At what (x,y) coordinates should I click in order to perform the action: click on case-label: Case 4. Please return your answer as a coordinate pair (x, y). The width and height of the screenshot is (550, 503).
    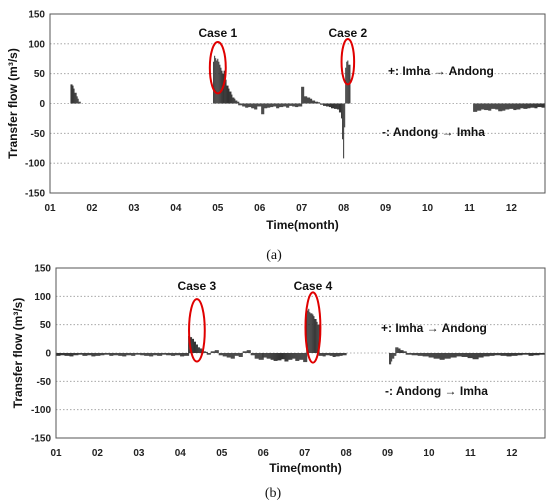
    Looking at the image, I should click on (313, 286).